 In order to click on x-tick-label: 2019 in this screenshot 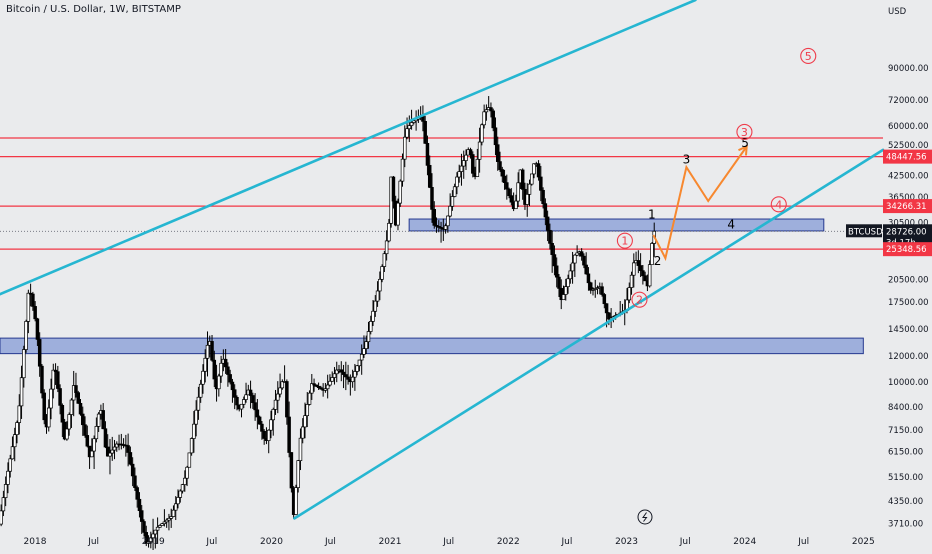, I will do `click(153, 542)`.